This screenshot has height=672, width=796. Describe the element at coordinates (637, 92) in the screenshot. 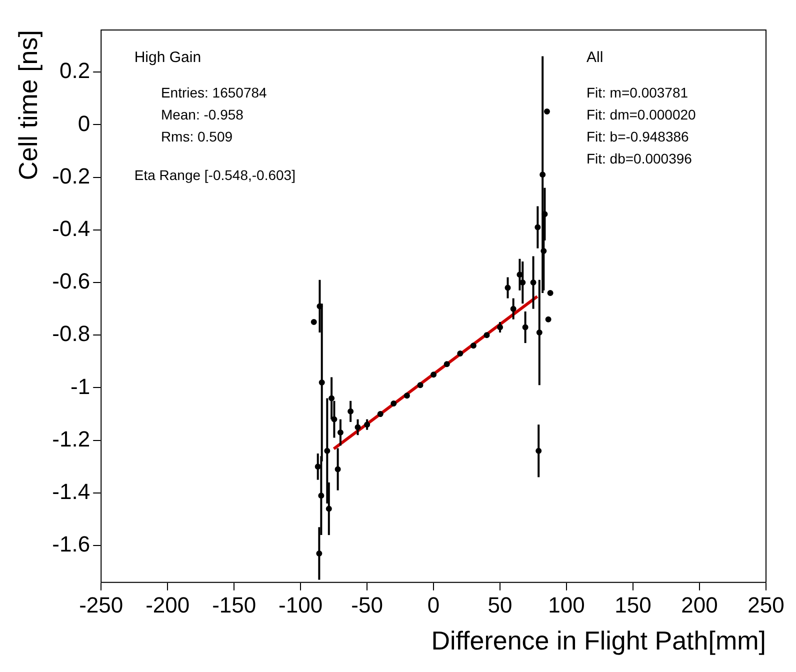

I see `annotation: Fit: m=0.003781` at that location.